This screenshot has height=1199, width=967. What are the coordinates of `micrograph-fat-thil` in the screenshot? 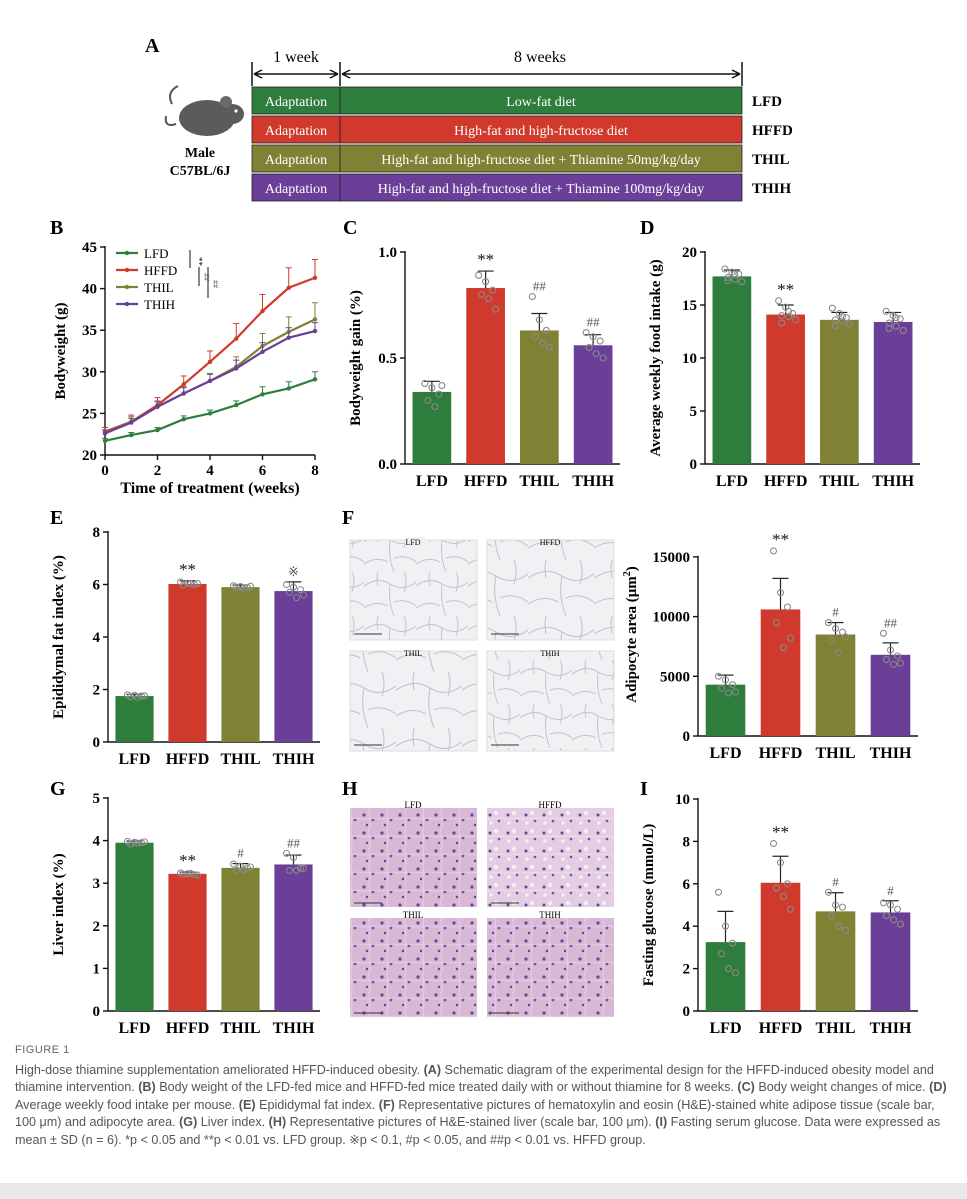 It's located at (413, 701).